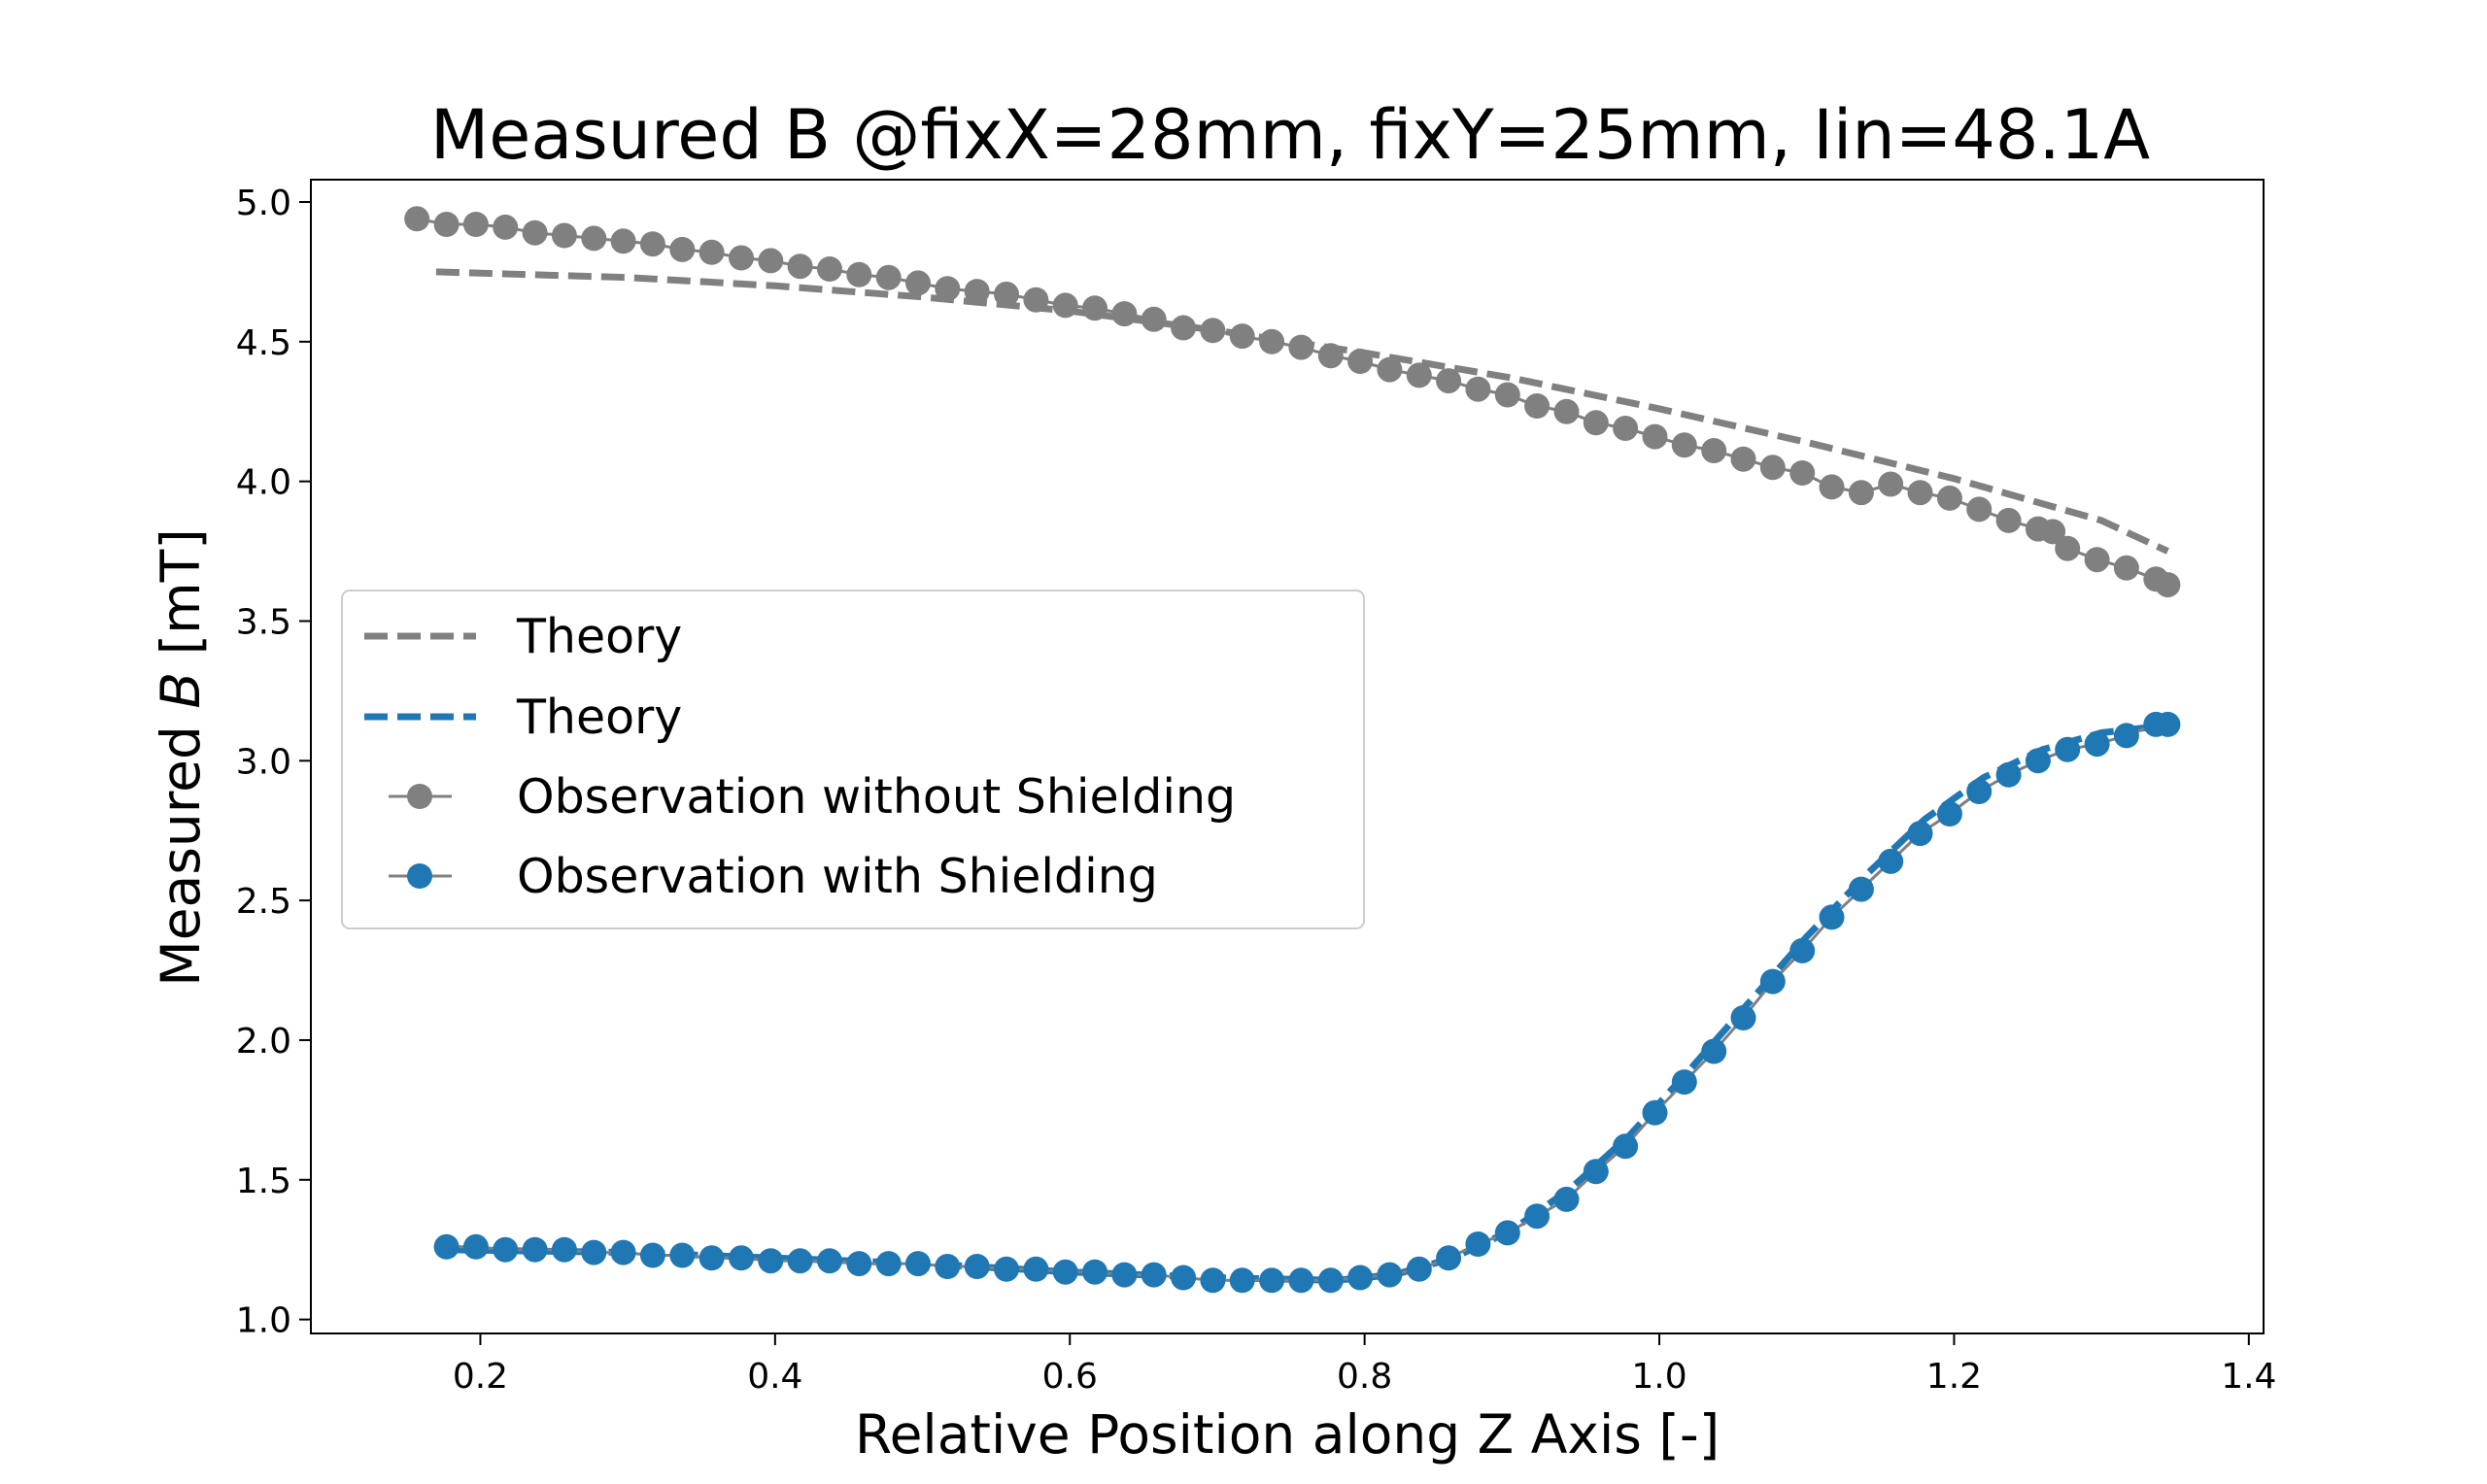  I want to click on y-tick-label: 5.0, so click(263, 203).